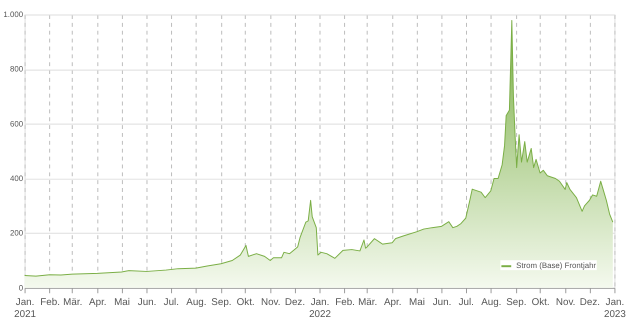 The image size is (640, 326). What do you see at coordinates (13, 14) in the screenshot?
I see `y-tick-label: 1.000` at bounding box center [13, 14].